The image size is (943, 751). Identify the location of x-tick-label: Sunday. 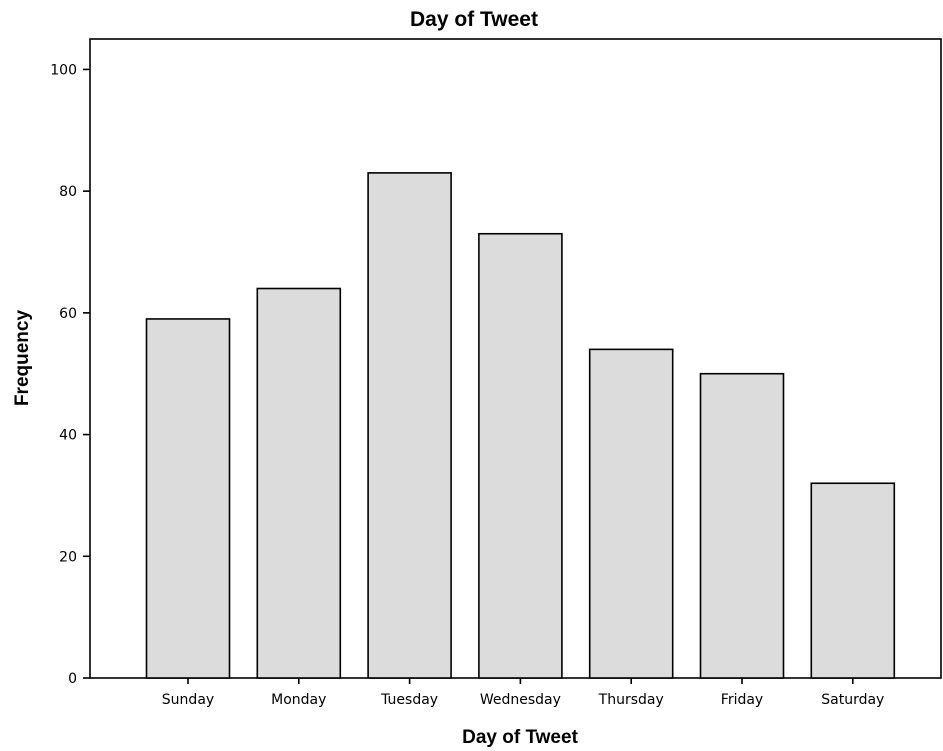
(188, 700).